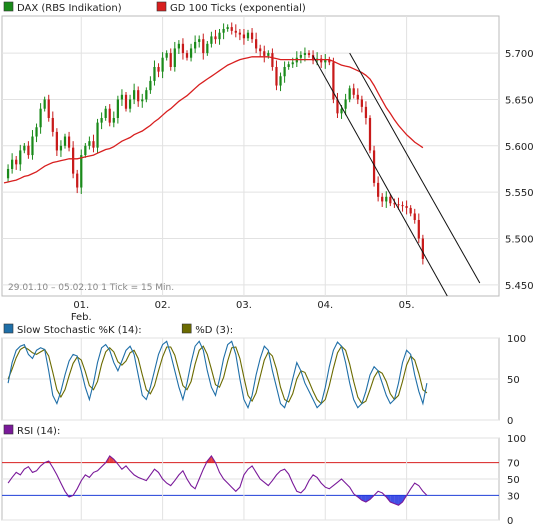  What do you see at coordinates (519, 100) in the screenshot?
I see `price-y-tick-label: 5.650` at bounding box center [519, 100].